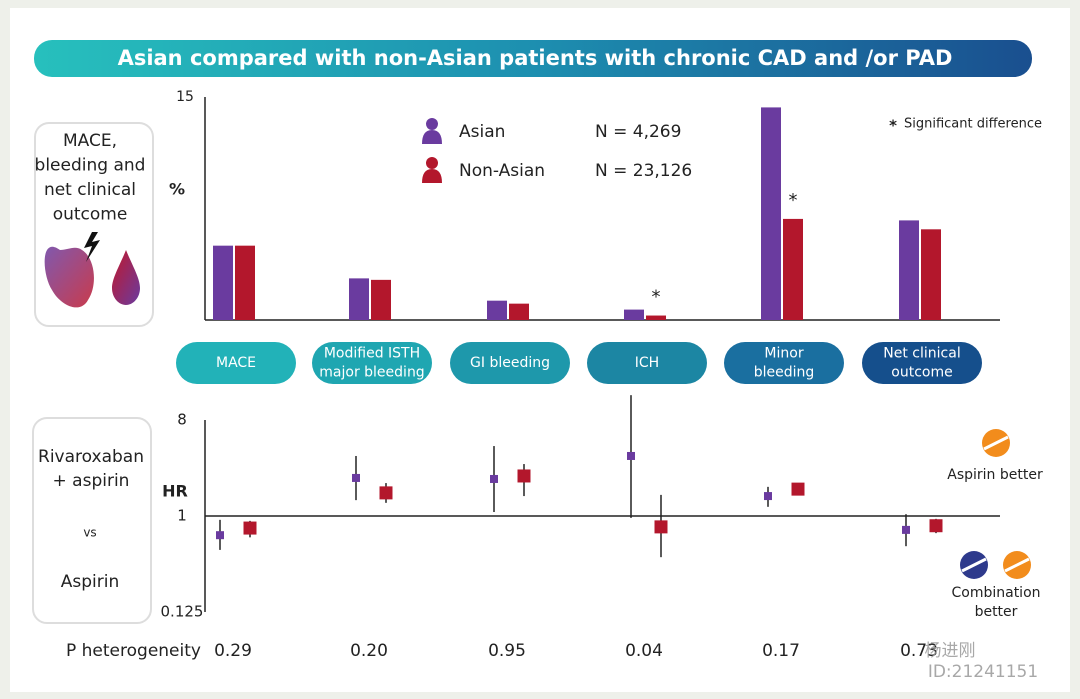 This screenshot has width=1080, height=699. Describe the element at coordinates (644, 651) in the screenshot. I see `p-value: 0.04` at that location.